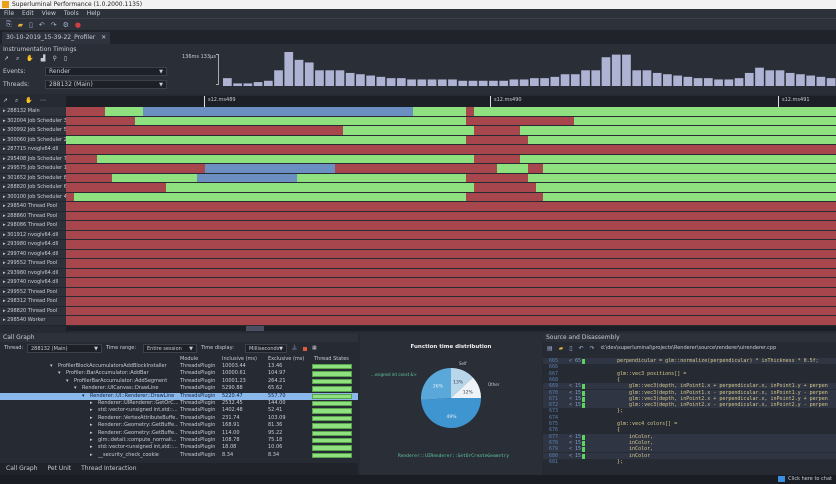  What do you see at coordinates (6, 100) in the screenshot?
I see `pointer-icon: ➚` at bounding box center [6, 100].